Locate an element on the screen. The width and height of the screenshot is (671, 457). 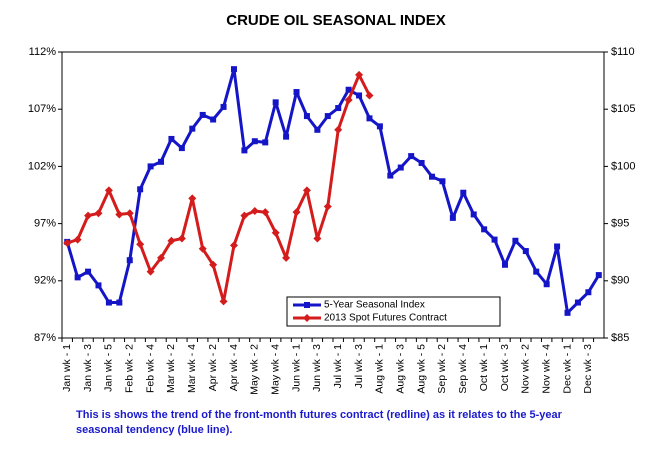
x-tick-label: Sep wk - 2 is located at coordinates (442, 369).